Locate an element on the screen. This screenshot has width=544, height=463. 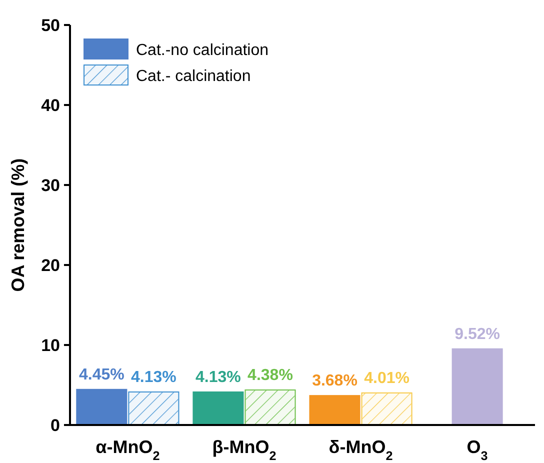
y-axis-title: OA removal (%) is located at coordinates (18, 225).